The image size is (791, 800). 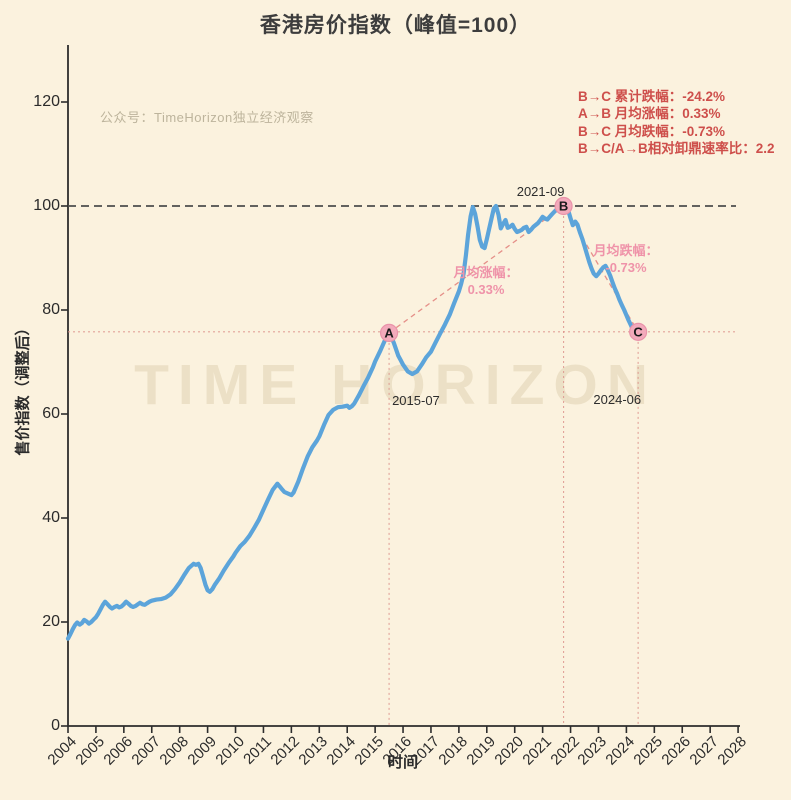 I want to click on x-axis-title: 时间, so click(x=402, y=762).